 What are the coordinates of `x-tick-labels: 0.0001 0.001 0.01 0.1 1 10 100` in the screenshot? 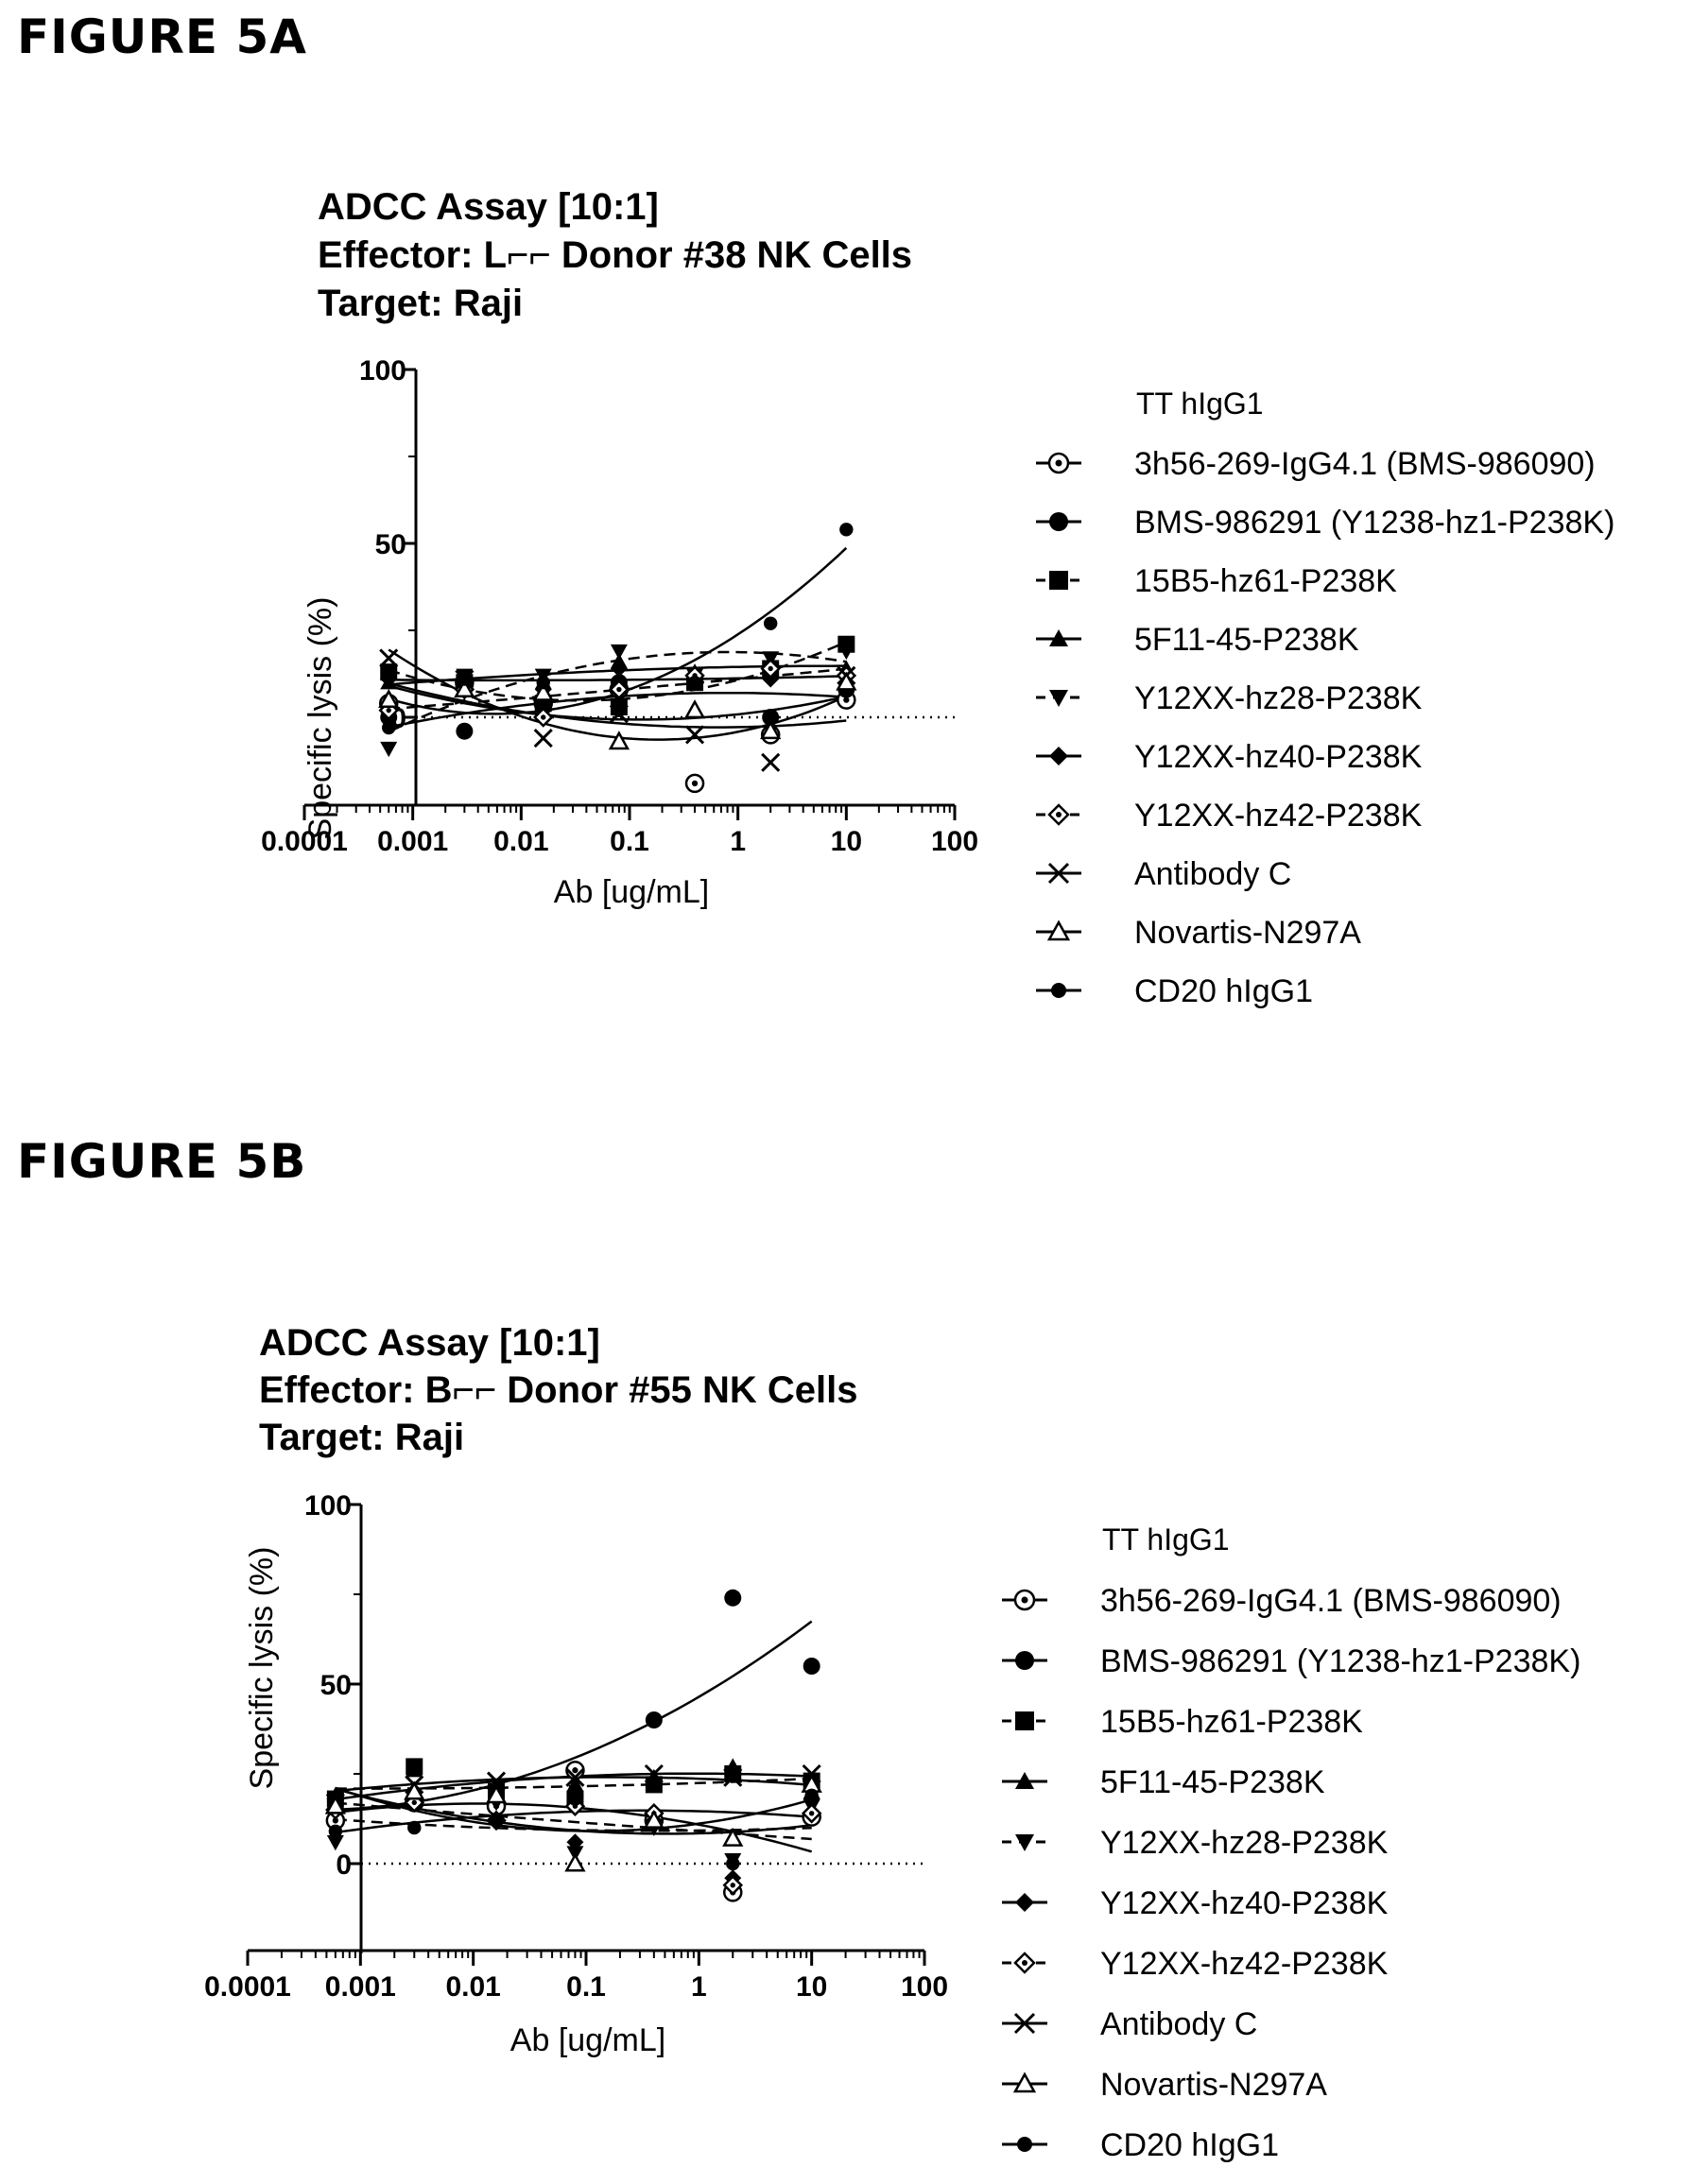 It's located at (576, 1987).